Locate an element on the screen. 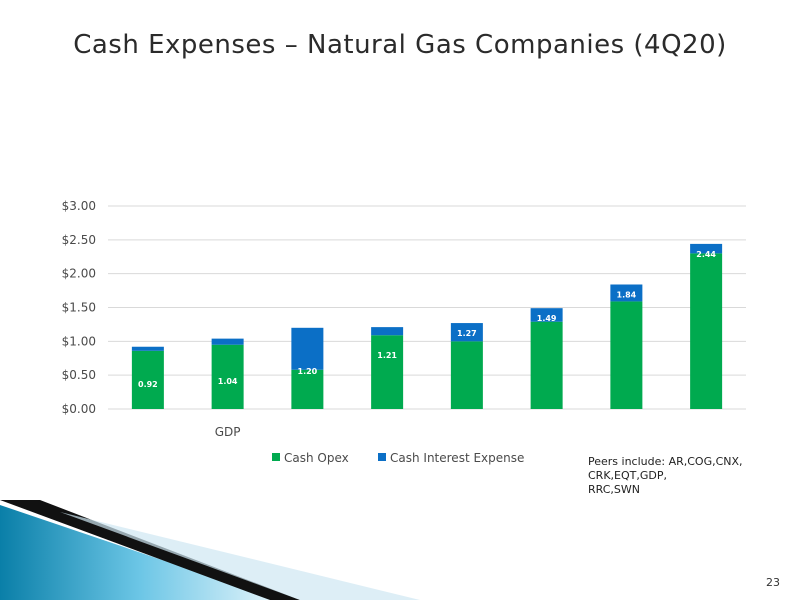  legend-swatch-cash-interest is located at coordinates (382, 457).